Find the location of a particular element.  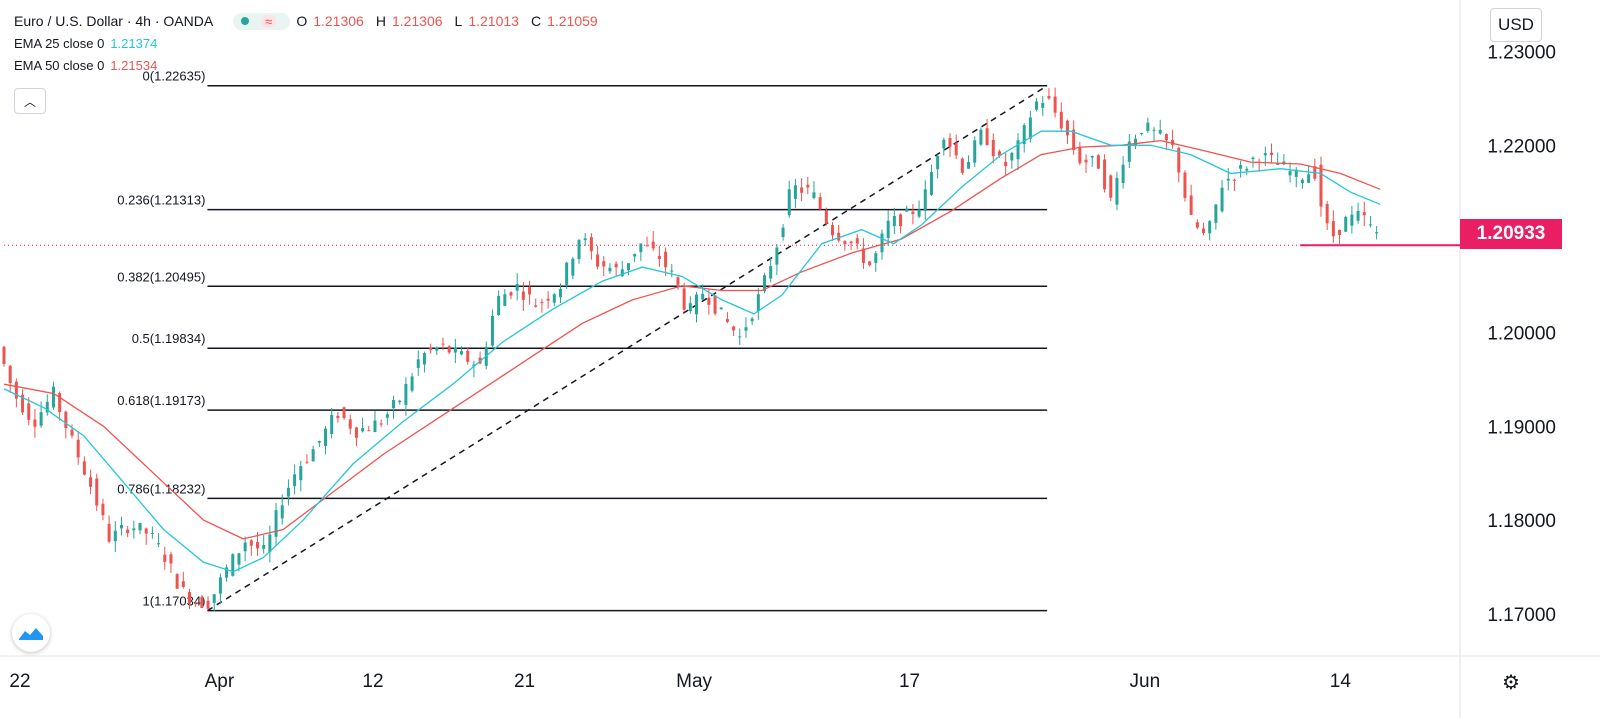

x-tick-label: Apr is located at coordinates (220, 681).